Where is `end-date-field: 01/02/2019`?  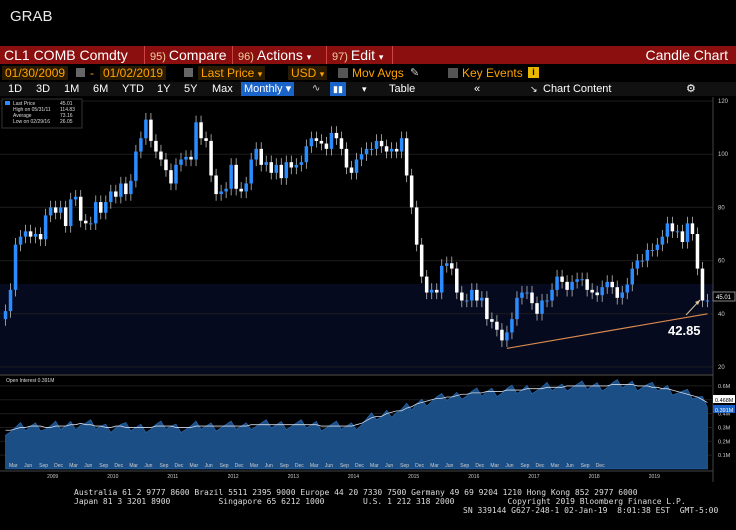
end-date-field: 01/02/2019 is located at coordinates (133, 73).